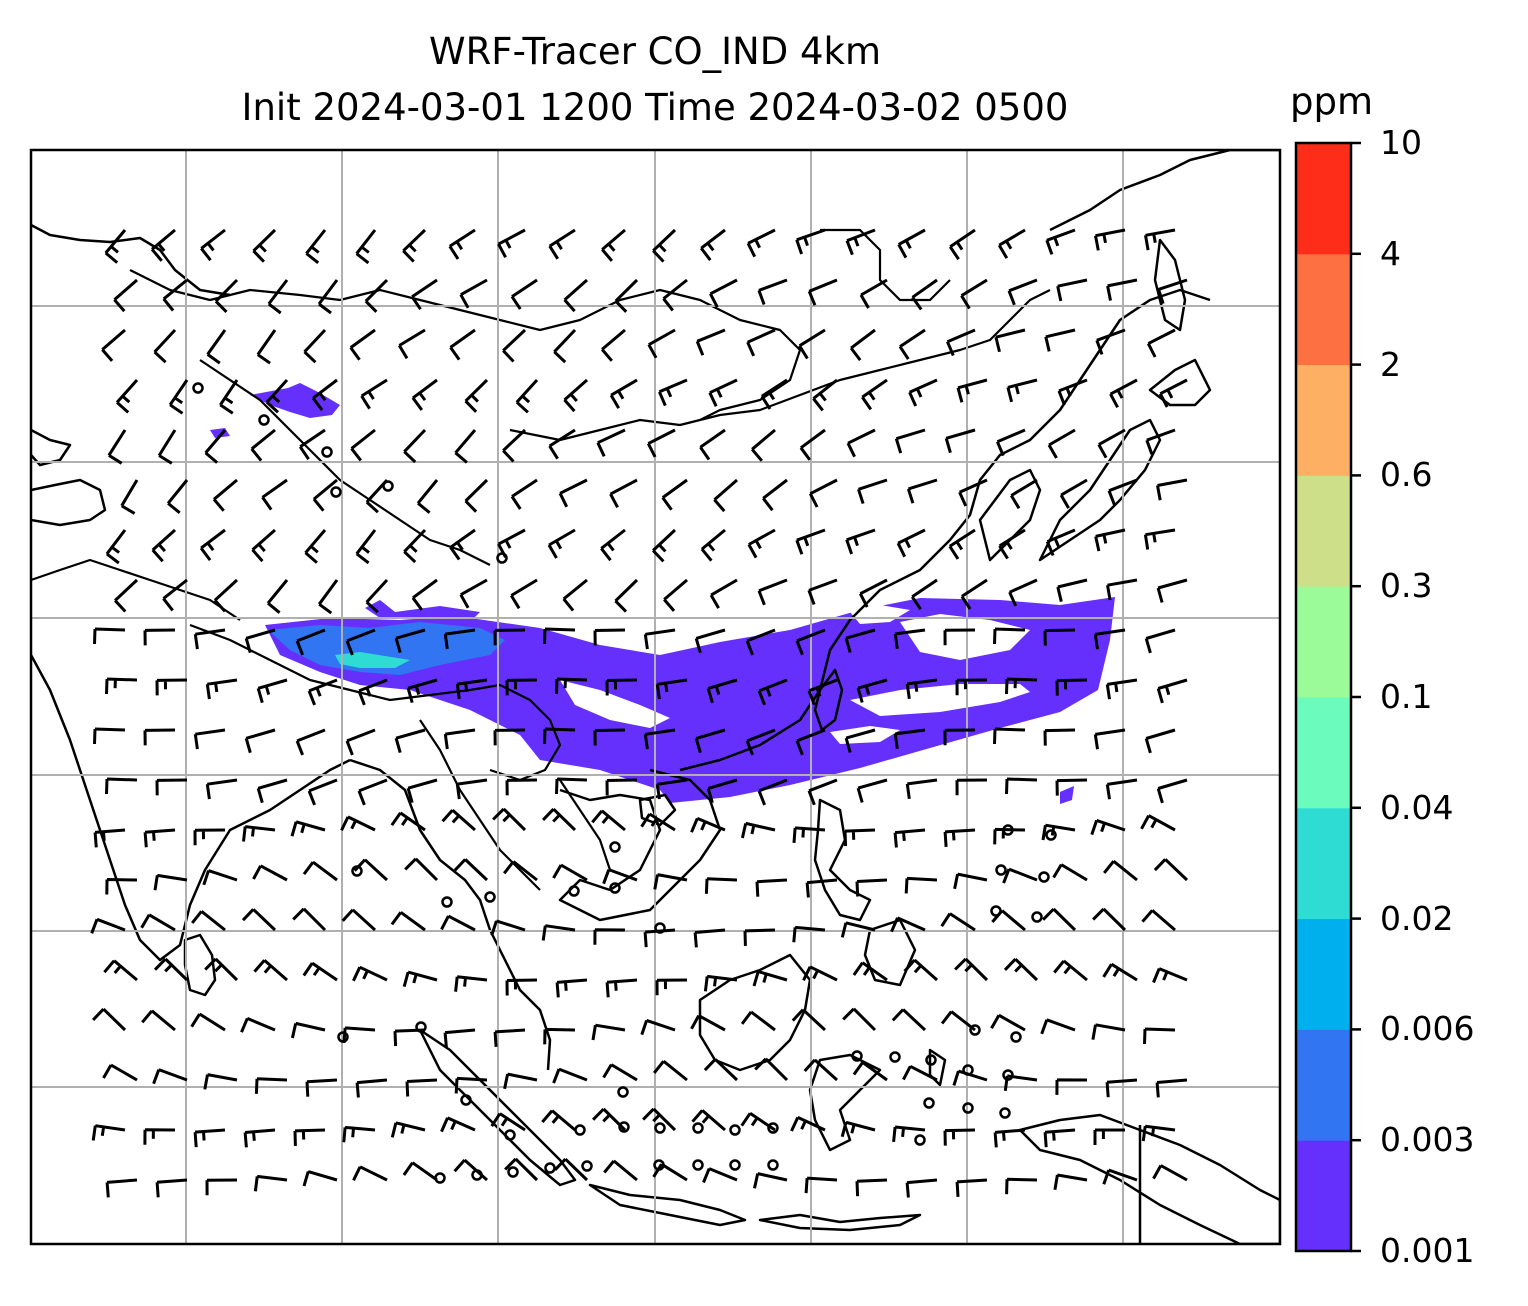 This screenshot has height=1306, width=1528. Describe the element at coordinates (1332, 101) in the screenshot. I see `colorbar-unit-label: ppm` at that location.